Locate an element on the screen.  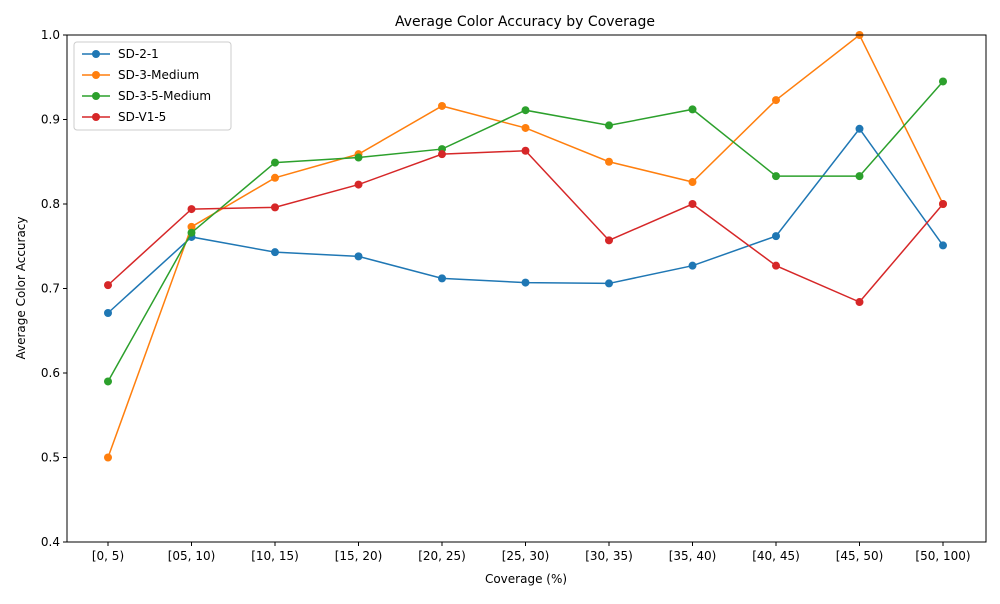
y-tick-label: 0.8 is located at coordinates (50, 204).